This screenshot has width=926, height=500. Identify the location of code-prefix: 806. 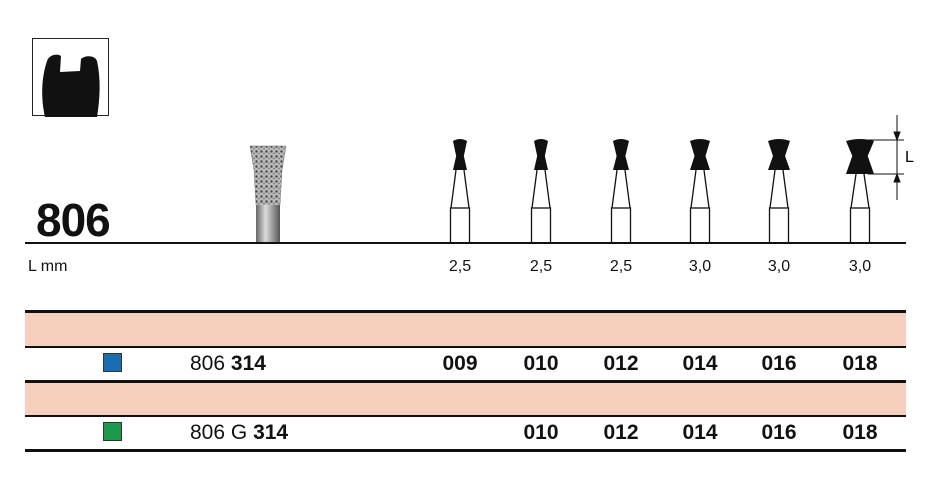
(208, 363).